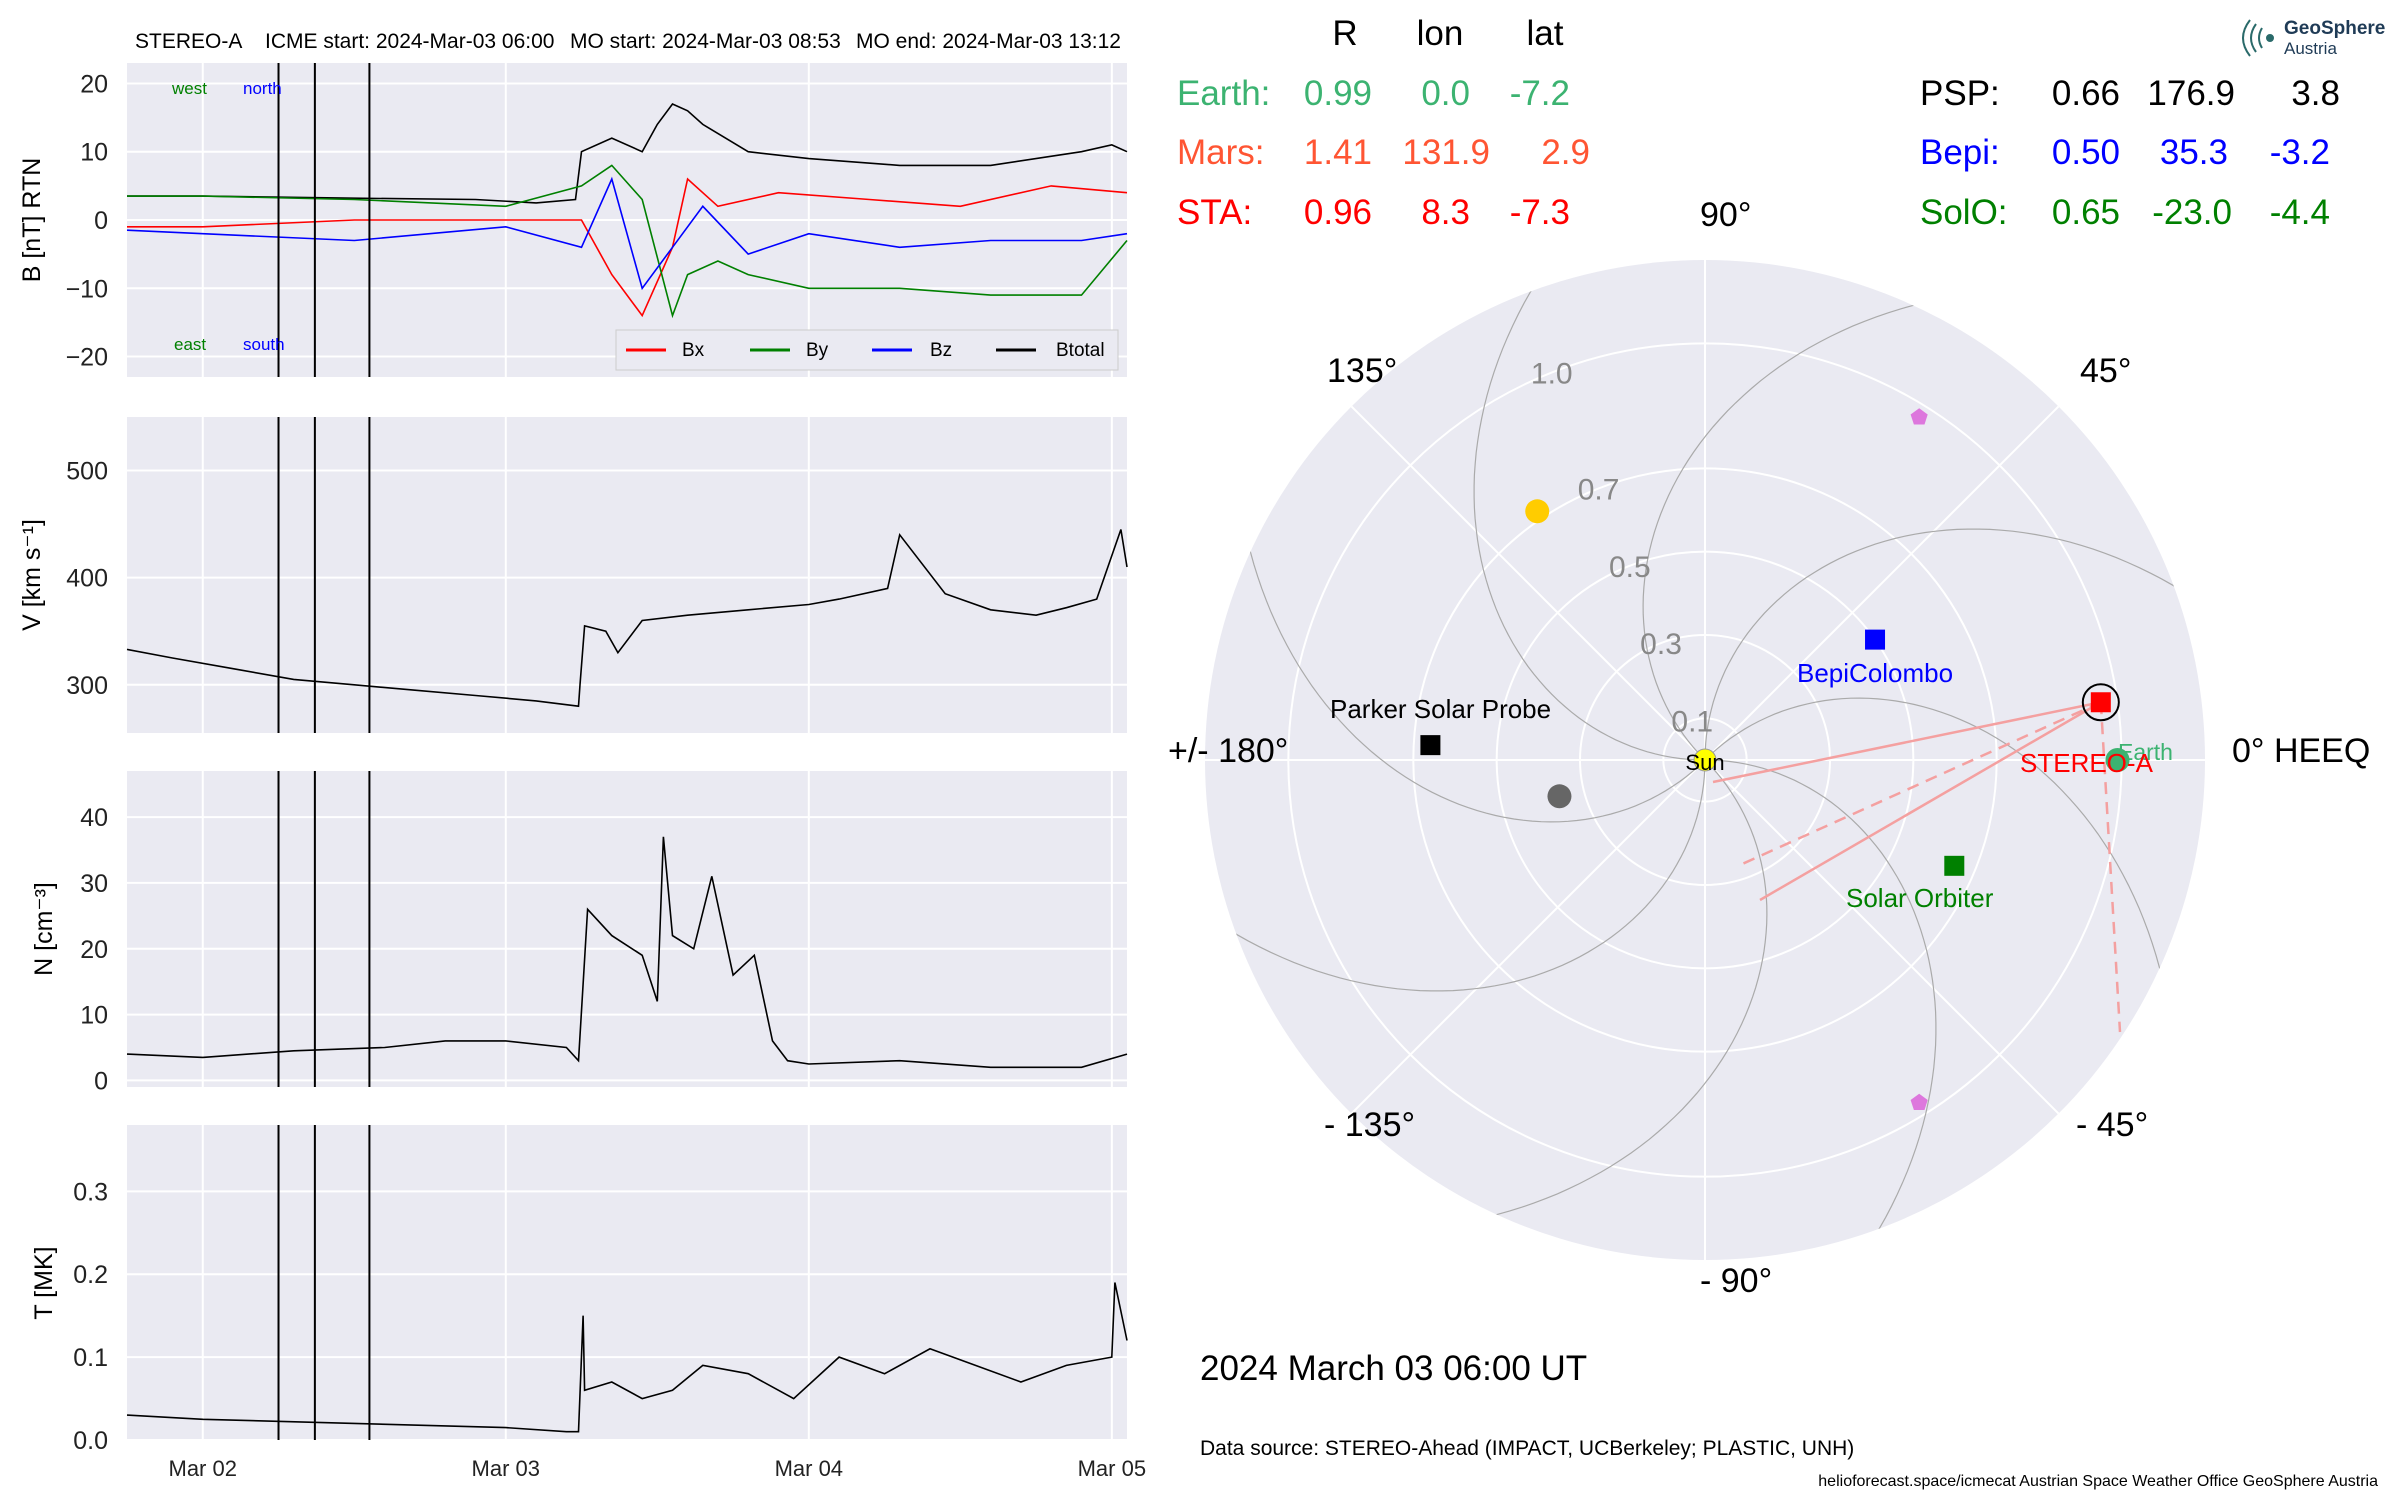 This screenshot has height=1500, width=2400. I want to click on sta-r: 0.96, so click(1338, 212).